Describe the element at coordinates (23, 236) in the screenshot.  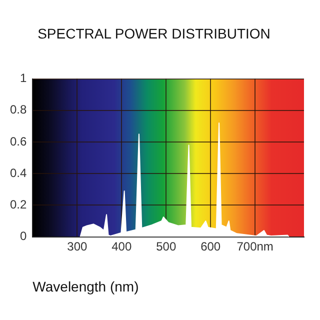
I see `y-tick-label: 0` at that location.